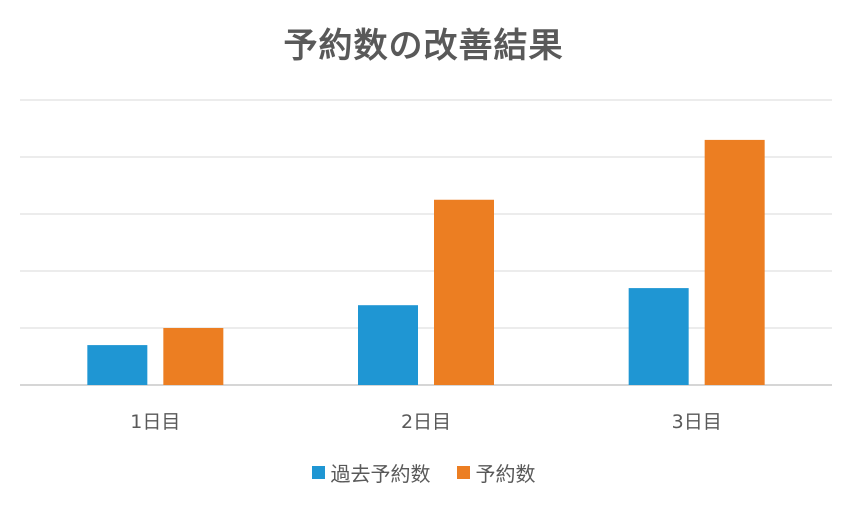  I want to click on x-tick-label: 2日目, so click(426, 422).